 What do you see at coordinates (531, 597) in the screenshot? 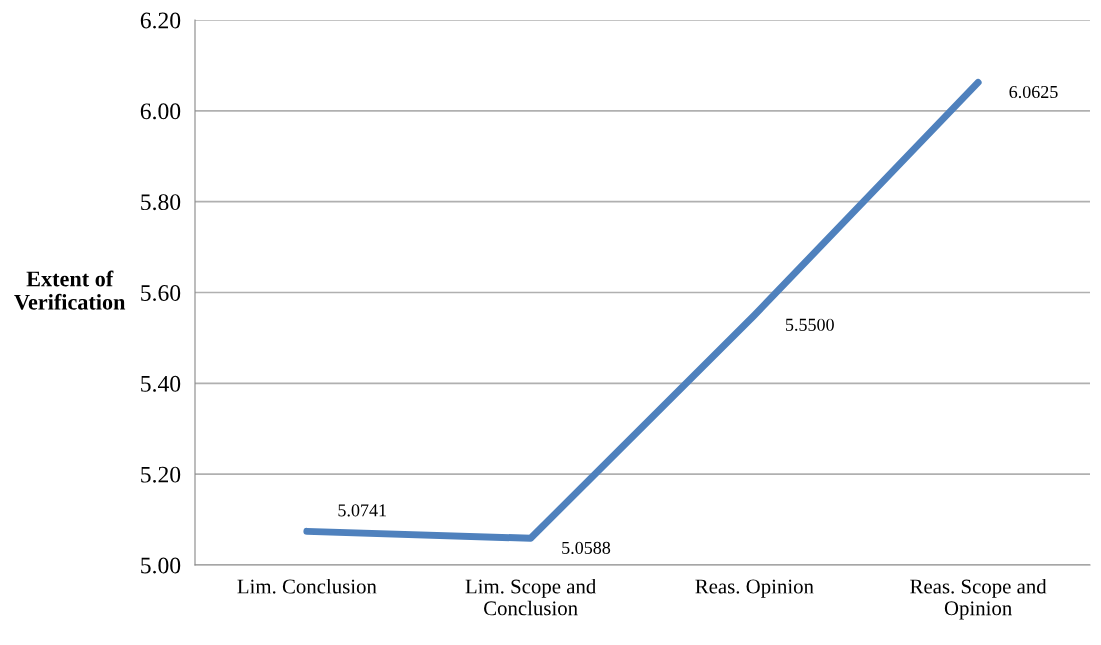
I see `x-tick-label: Lim. Scope and Conclusion` at bounding box center [531, 597].